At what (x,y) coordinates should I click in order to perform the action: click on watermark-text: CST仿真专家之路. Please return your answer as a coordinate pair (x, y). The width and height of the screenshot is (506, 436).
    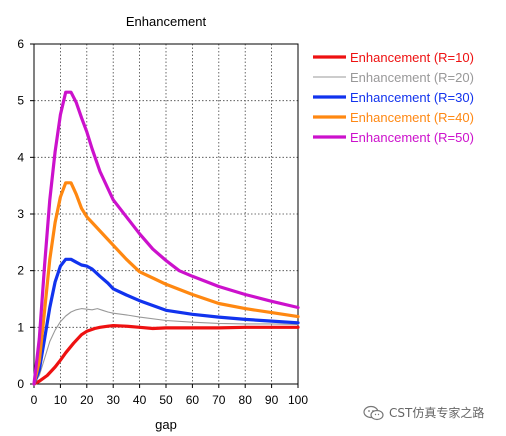
    Looking at the image, I should click on (437, 413).